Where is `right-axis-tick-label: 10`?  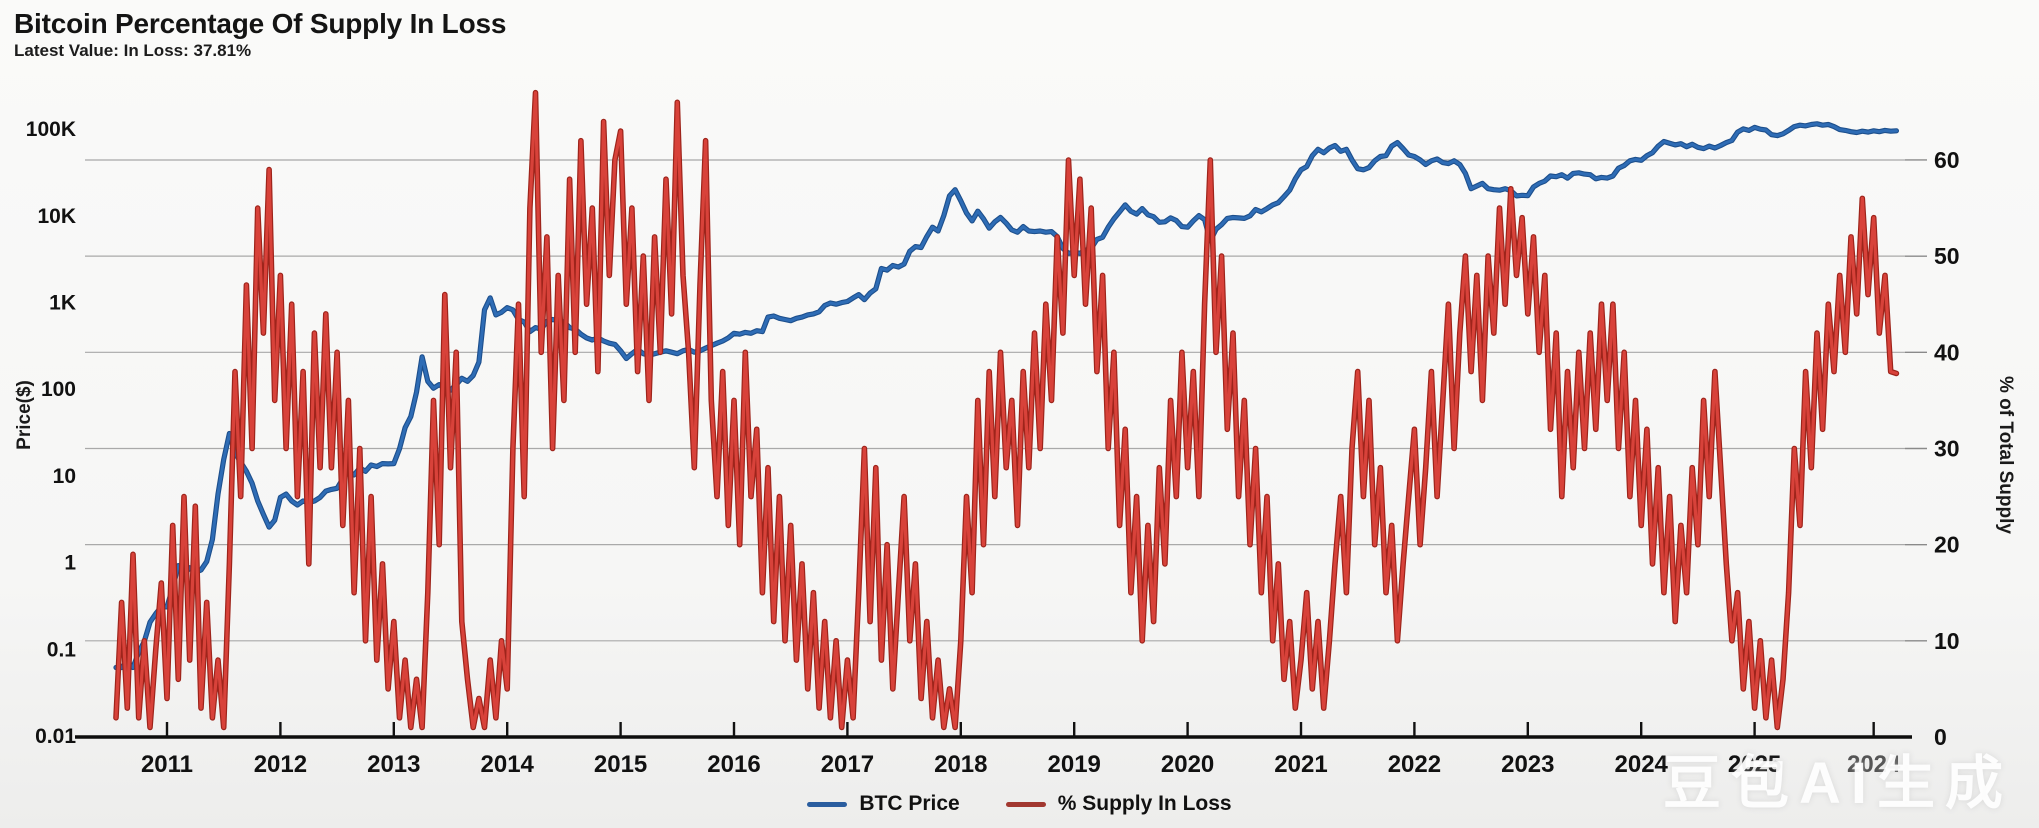
right-axis-tick-label: 10 is located at coordinates (1947, 641).